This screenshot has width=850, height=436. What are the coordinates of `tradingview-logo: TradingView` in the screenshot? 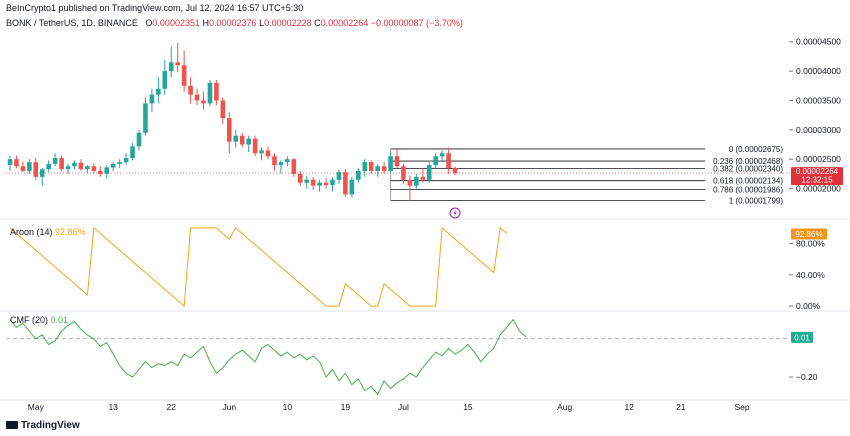 It's located at (43, 425).